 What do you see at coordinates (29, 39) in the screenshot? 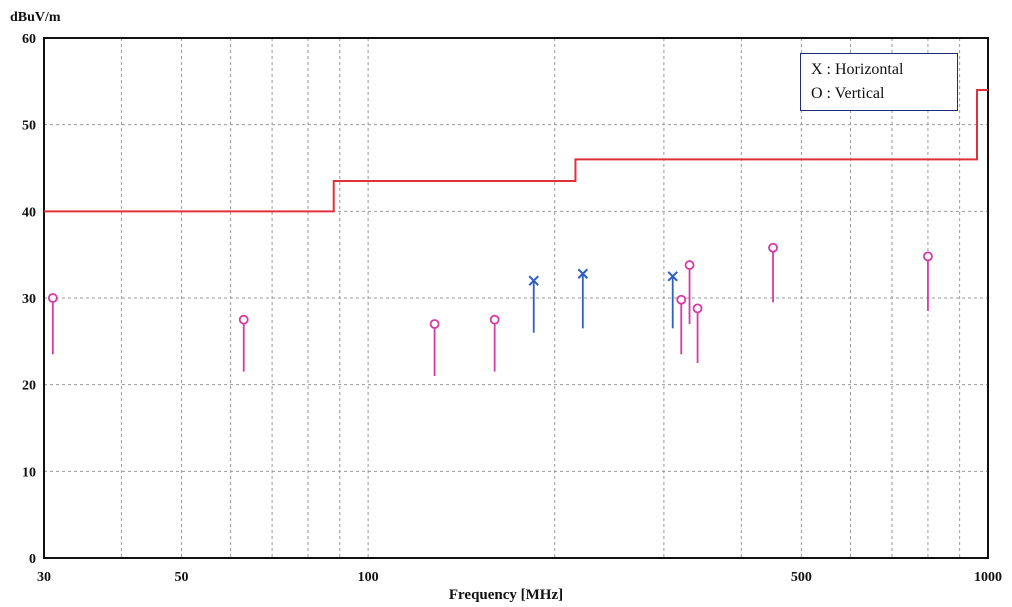
I see `y-tick-label: 60` at bounding box center [29, 39].